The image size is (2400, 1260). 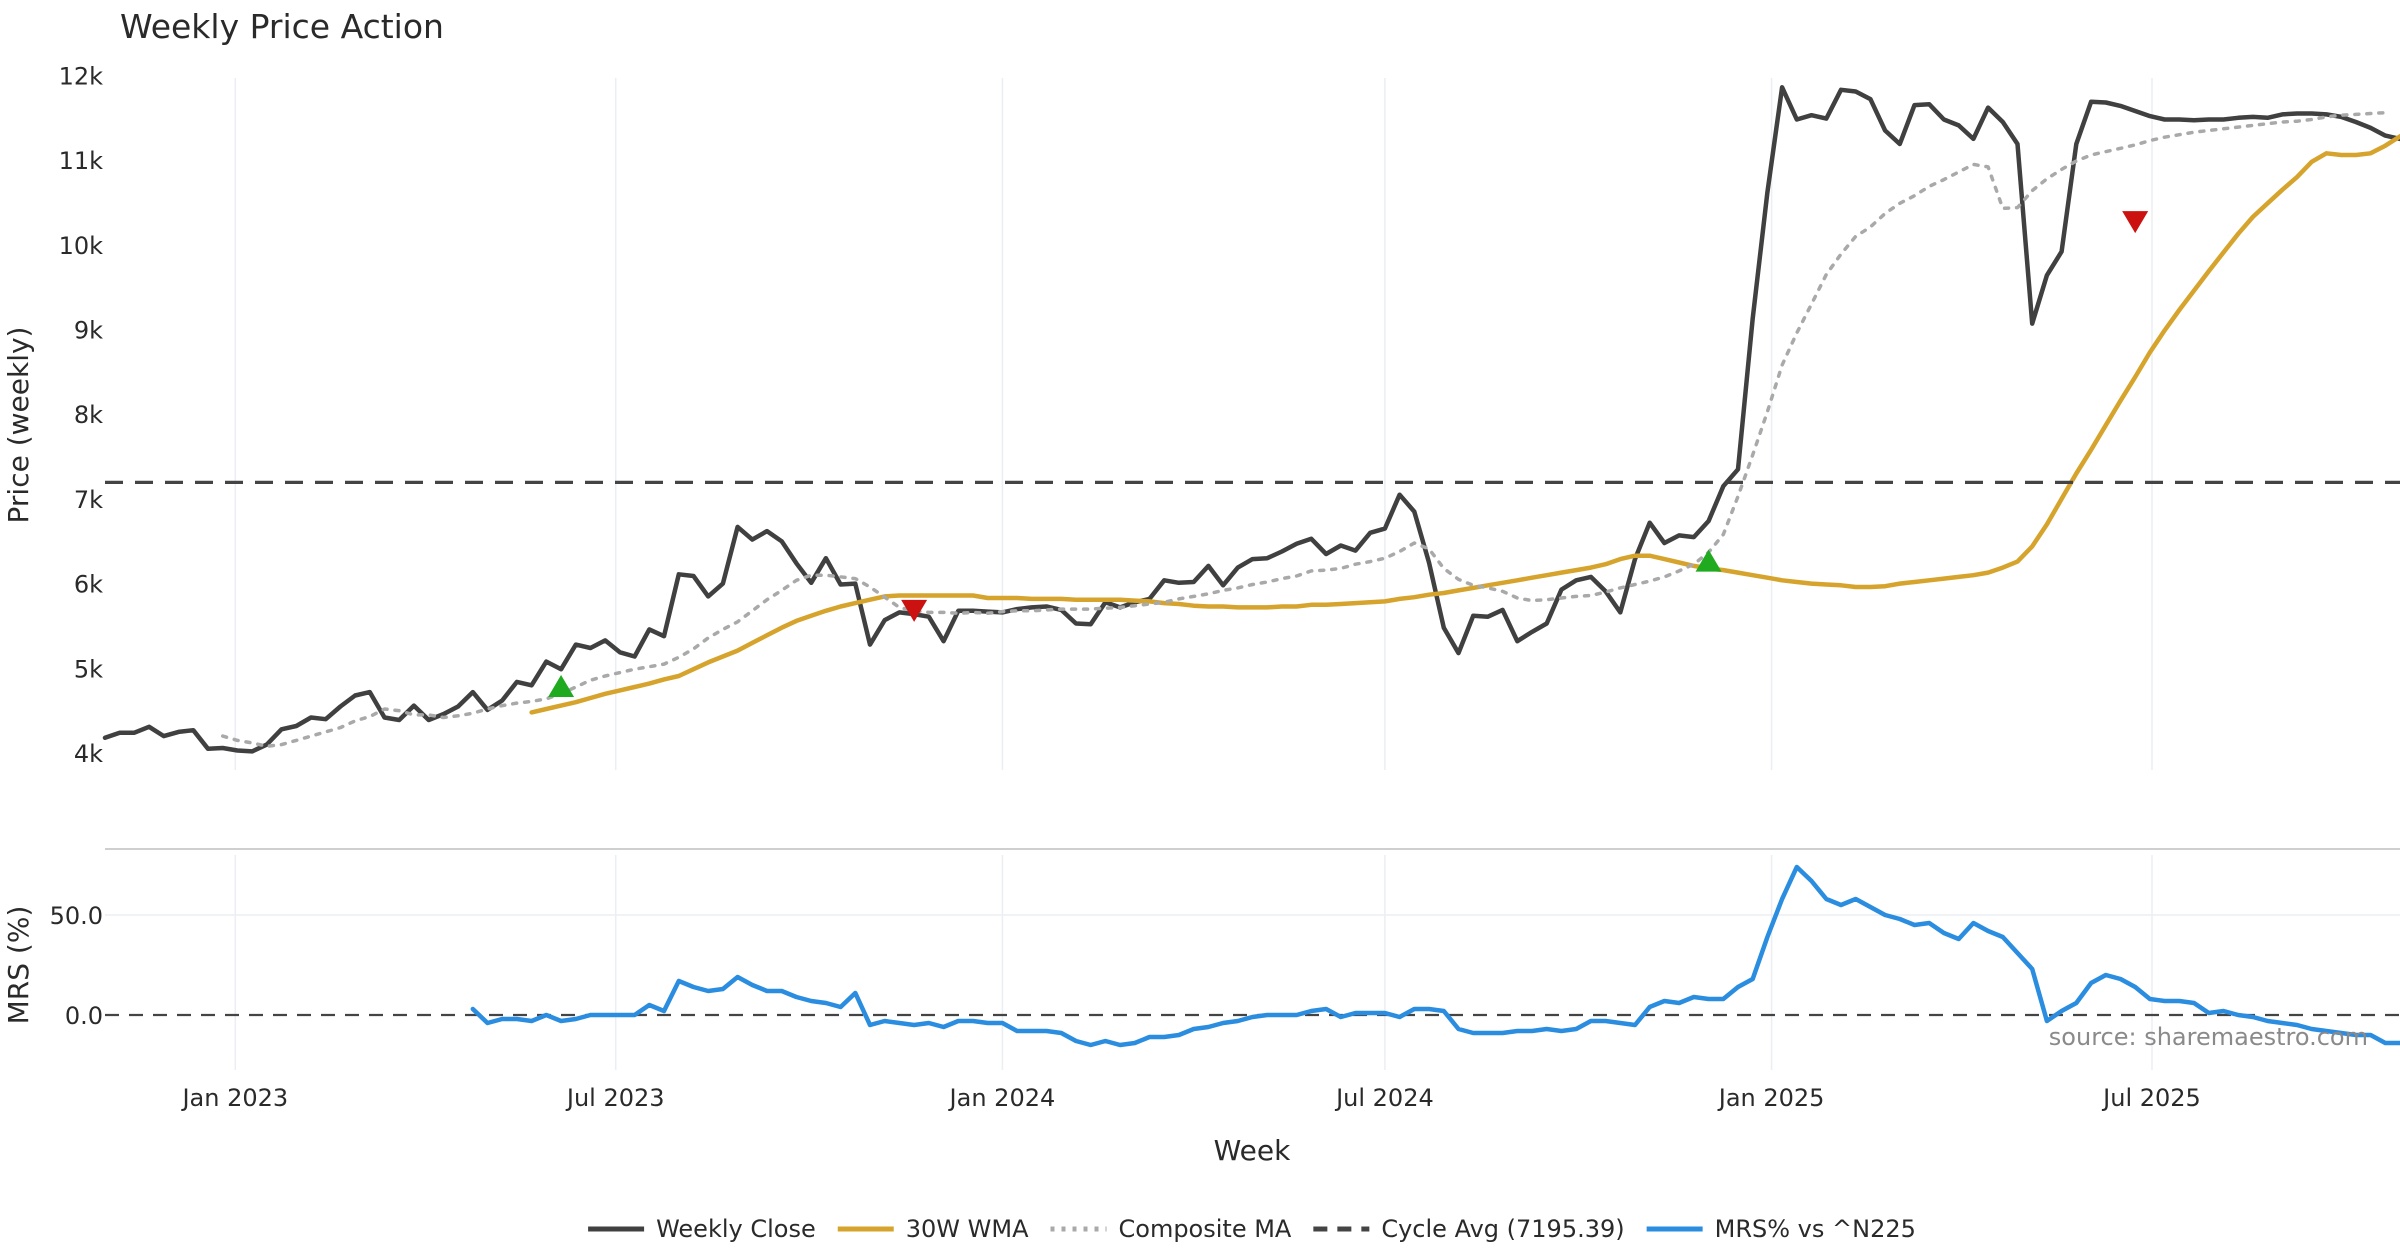 What do you see at coordinates (1815, 1229) in the screenshot?
I see `legend-label: MRS% vs ^N225` at bounding box center [1815, 1229].